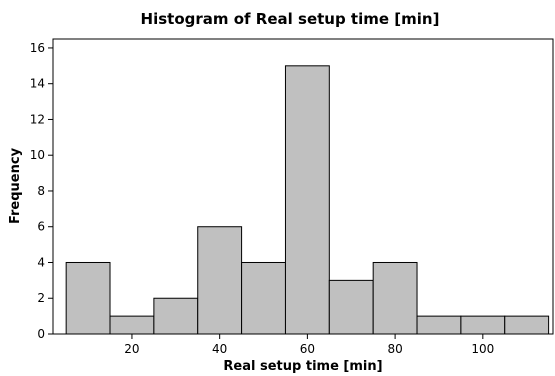  I want to click on y-tick-label: 0, so click(41, 334).